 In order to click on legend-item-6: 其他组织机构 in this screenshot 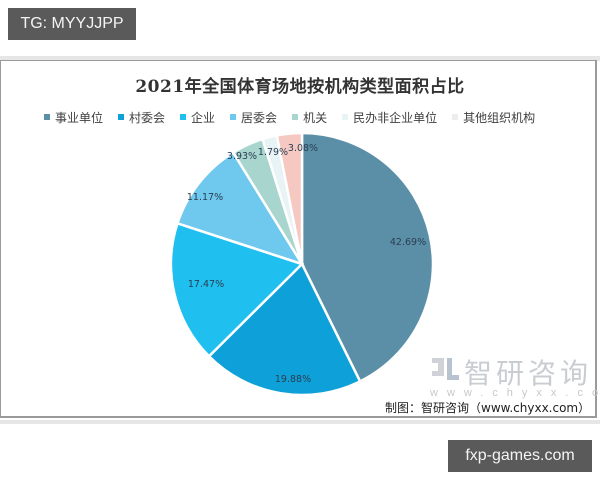, I will do `click(493, 117)`.